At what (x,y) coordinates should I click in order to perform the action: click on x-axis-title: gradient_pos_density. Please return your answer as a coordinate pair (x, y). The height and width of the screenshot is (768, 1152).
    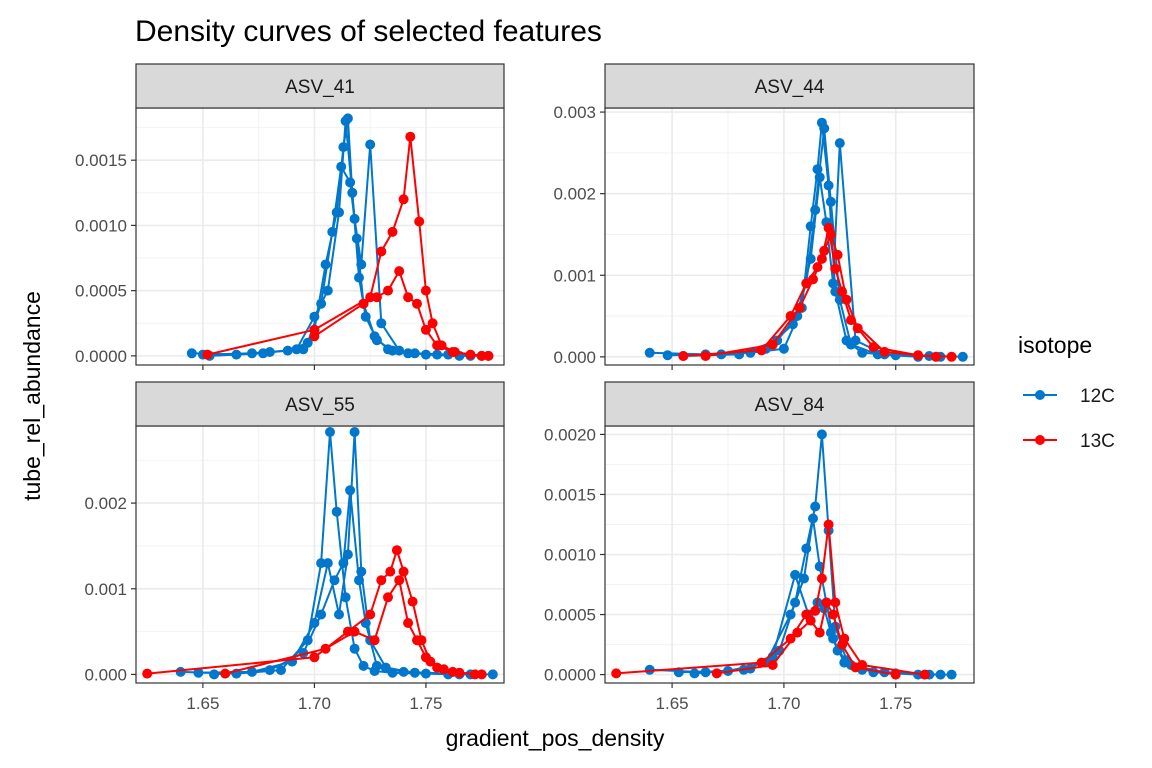
    Looking at the image, I should click on (555, 738).